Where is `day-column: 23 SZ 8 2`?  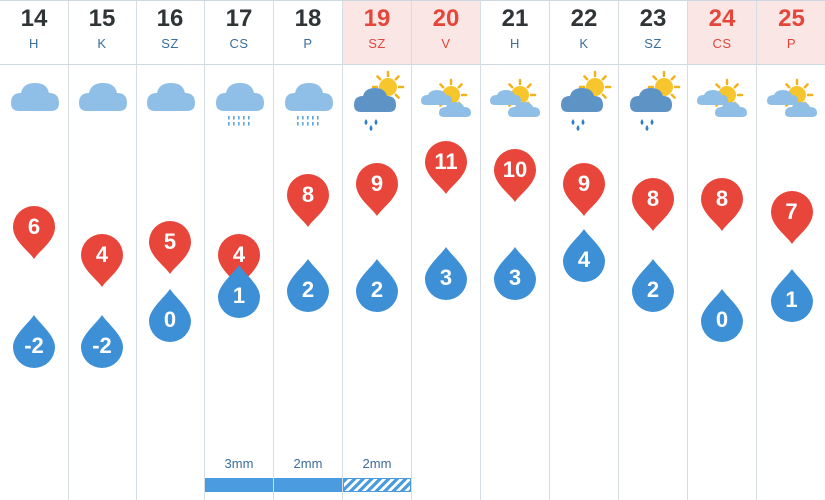 day-column: 23 SZ 8 2 is located at coordinates (653, 250).